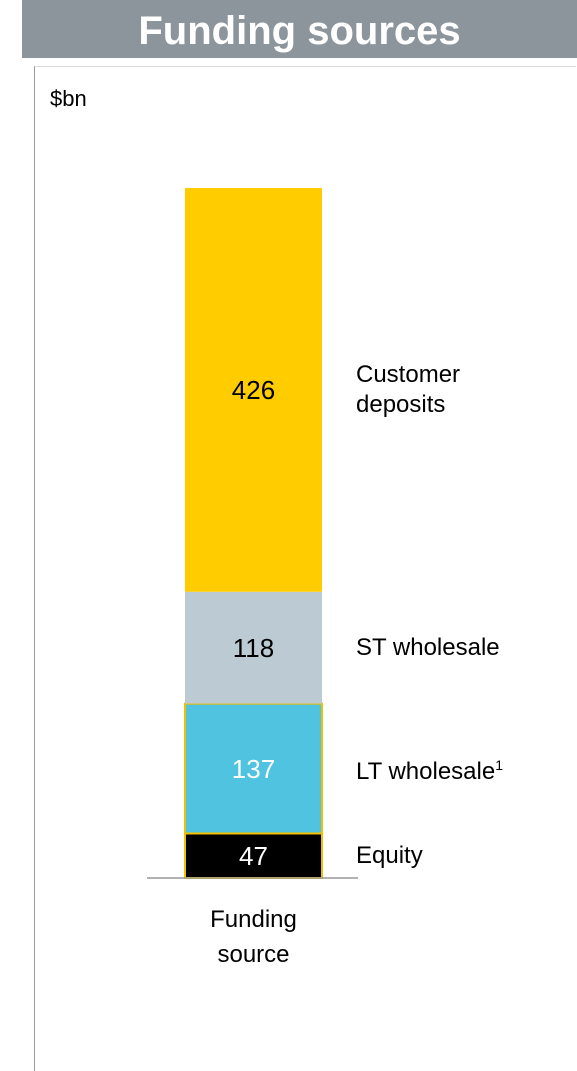 The width and height of the screenshot is (577, 1071). Describe the element at coordinates (253, 855) in the screenshot. I see `value-label: 47` at that location.